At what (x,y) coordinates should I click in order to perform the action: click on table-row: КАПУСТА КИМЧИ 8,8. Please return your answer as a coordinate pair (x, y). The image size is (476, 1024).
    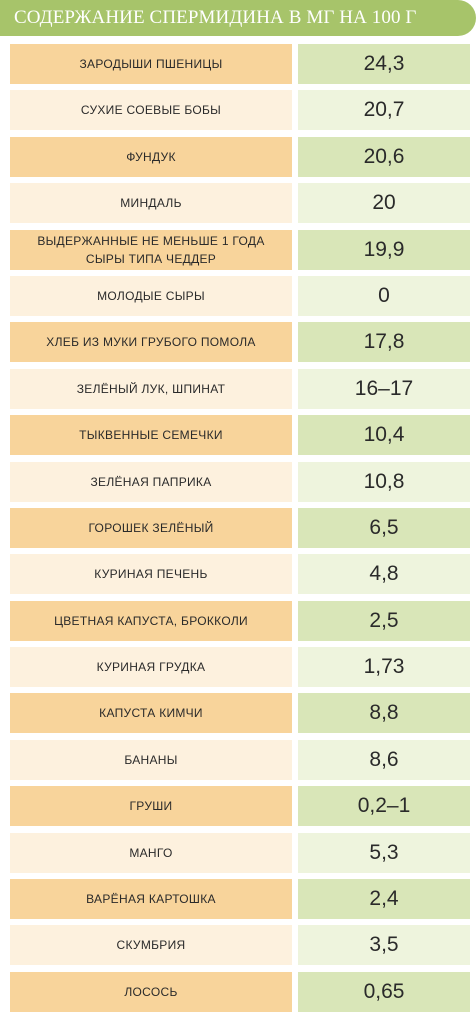
    Looking at the image, I should click on (240, 713).